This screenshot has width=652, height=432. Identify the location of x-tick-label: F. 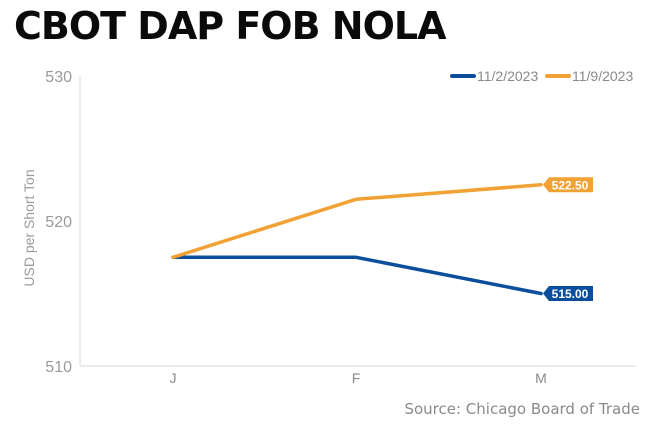
(356, 378).